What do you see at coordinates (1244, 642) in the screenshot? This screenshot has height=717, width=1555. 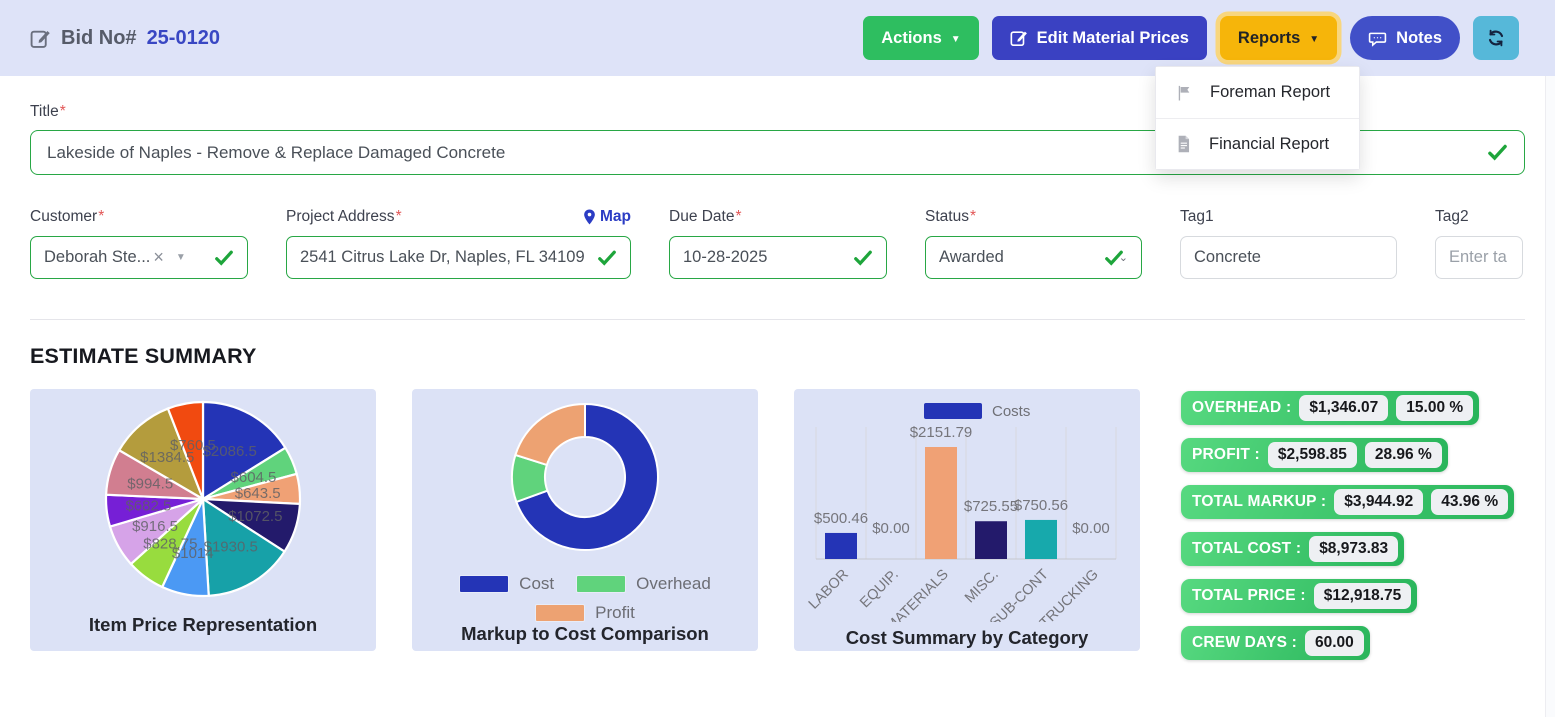 I see `badge-label: CREW DAYS :` at bounding box center [1244, 642].